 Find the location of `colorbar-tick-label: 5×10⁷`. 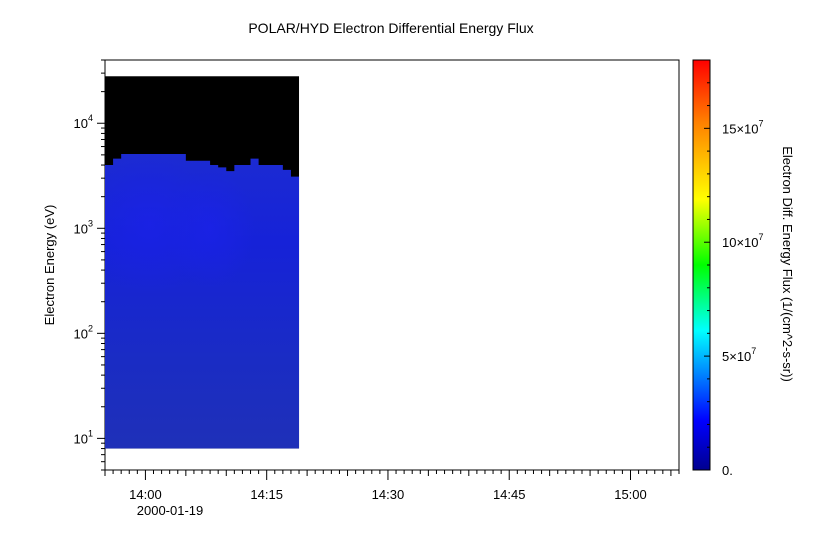

colorbar-tick-label: 5×10⁷ is located at coordinates (739, 355).